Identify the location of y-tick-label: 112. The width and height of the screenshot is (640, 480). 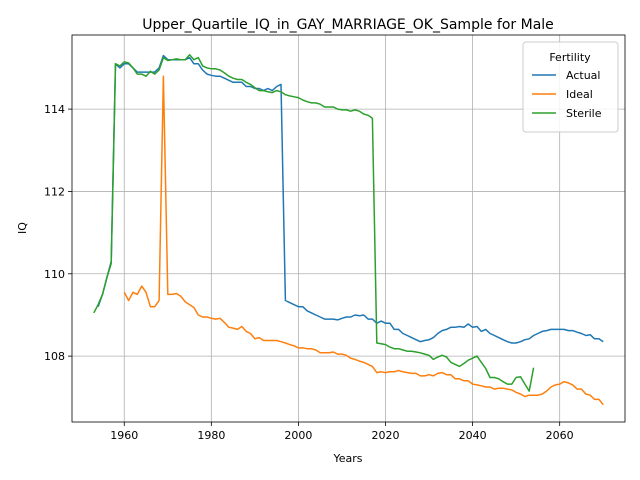
(54, 191).